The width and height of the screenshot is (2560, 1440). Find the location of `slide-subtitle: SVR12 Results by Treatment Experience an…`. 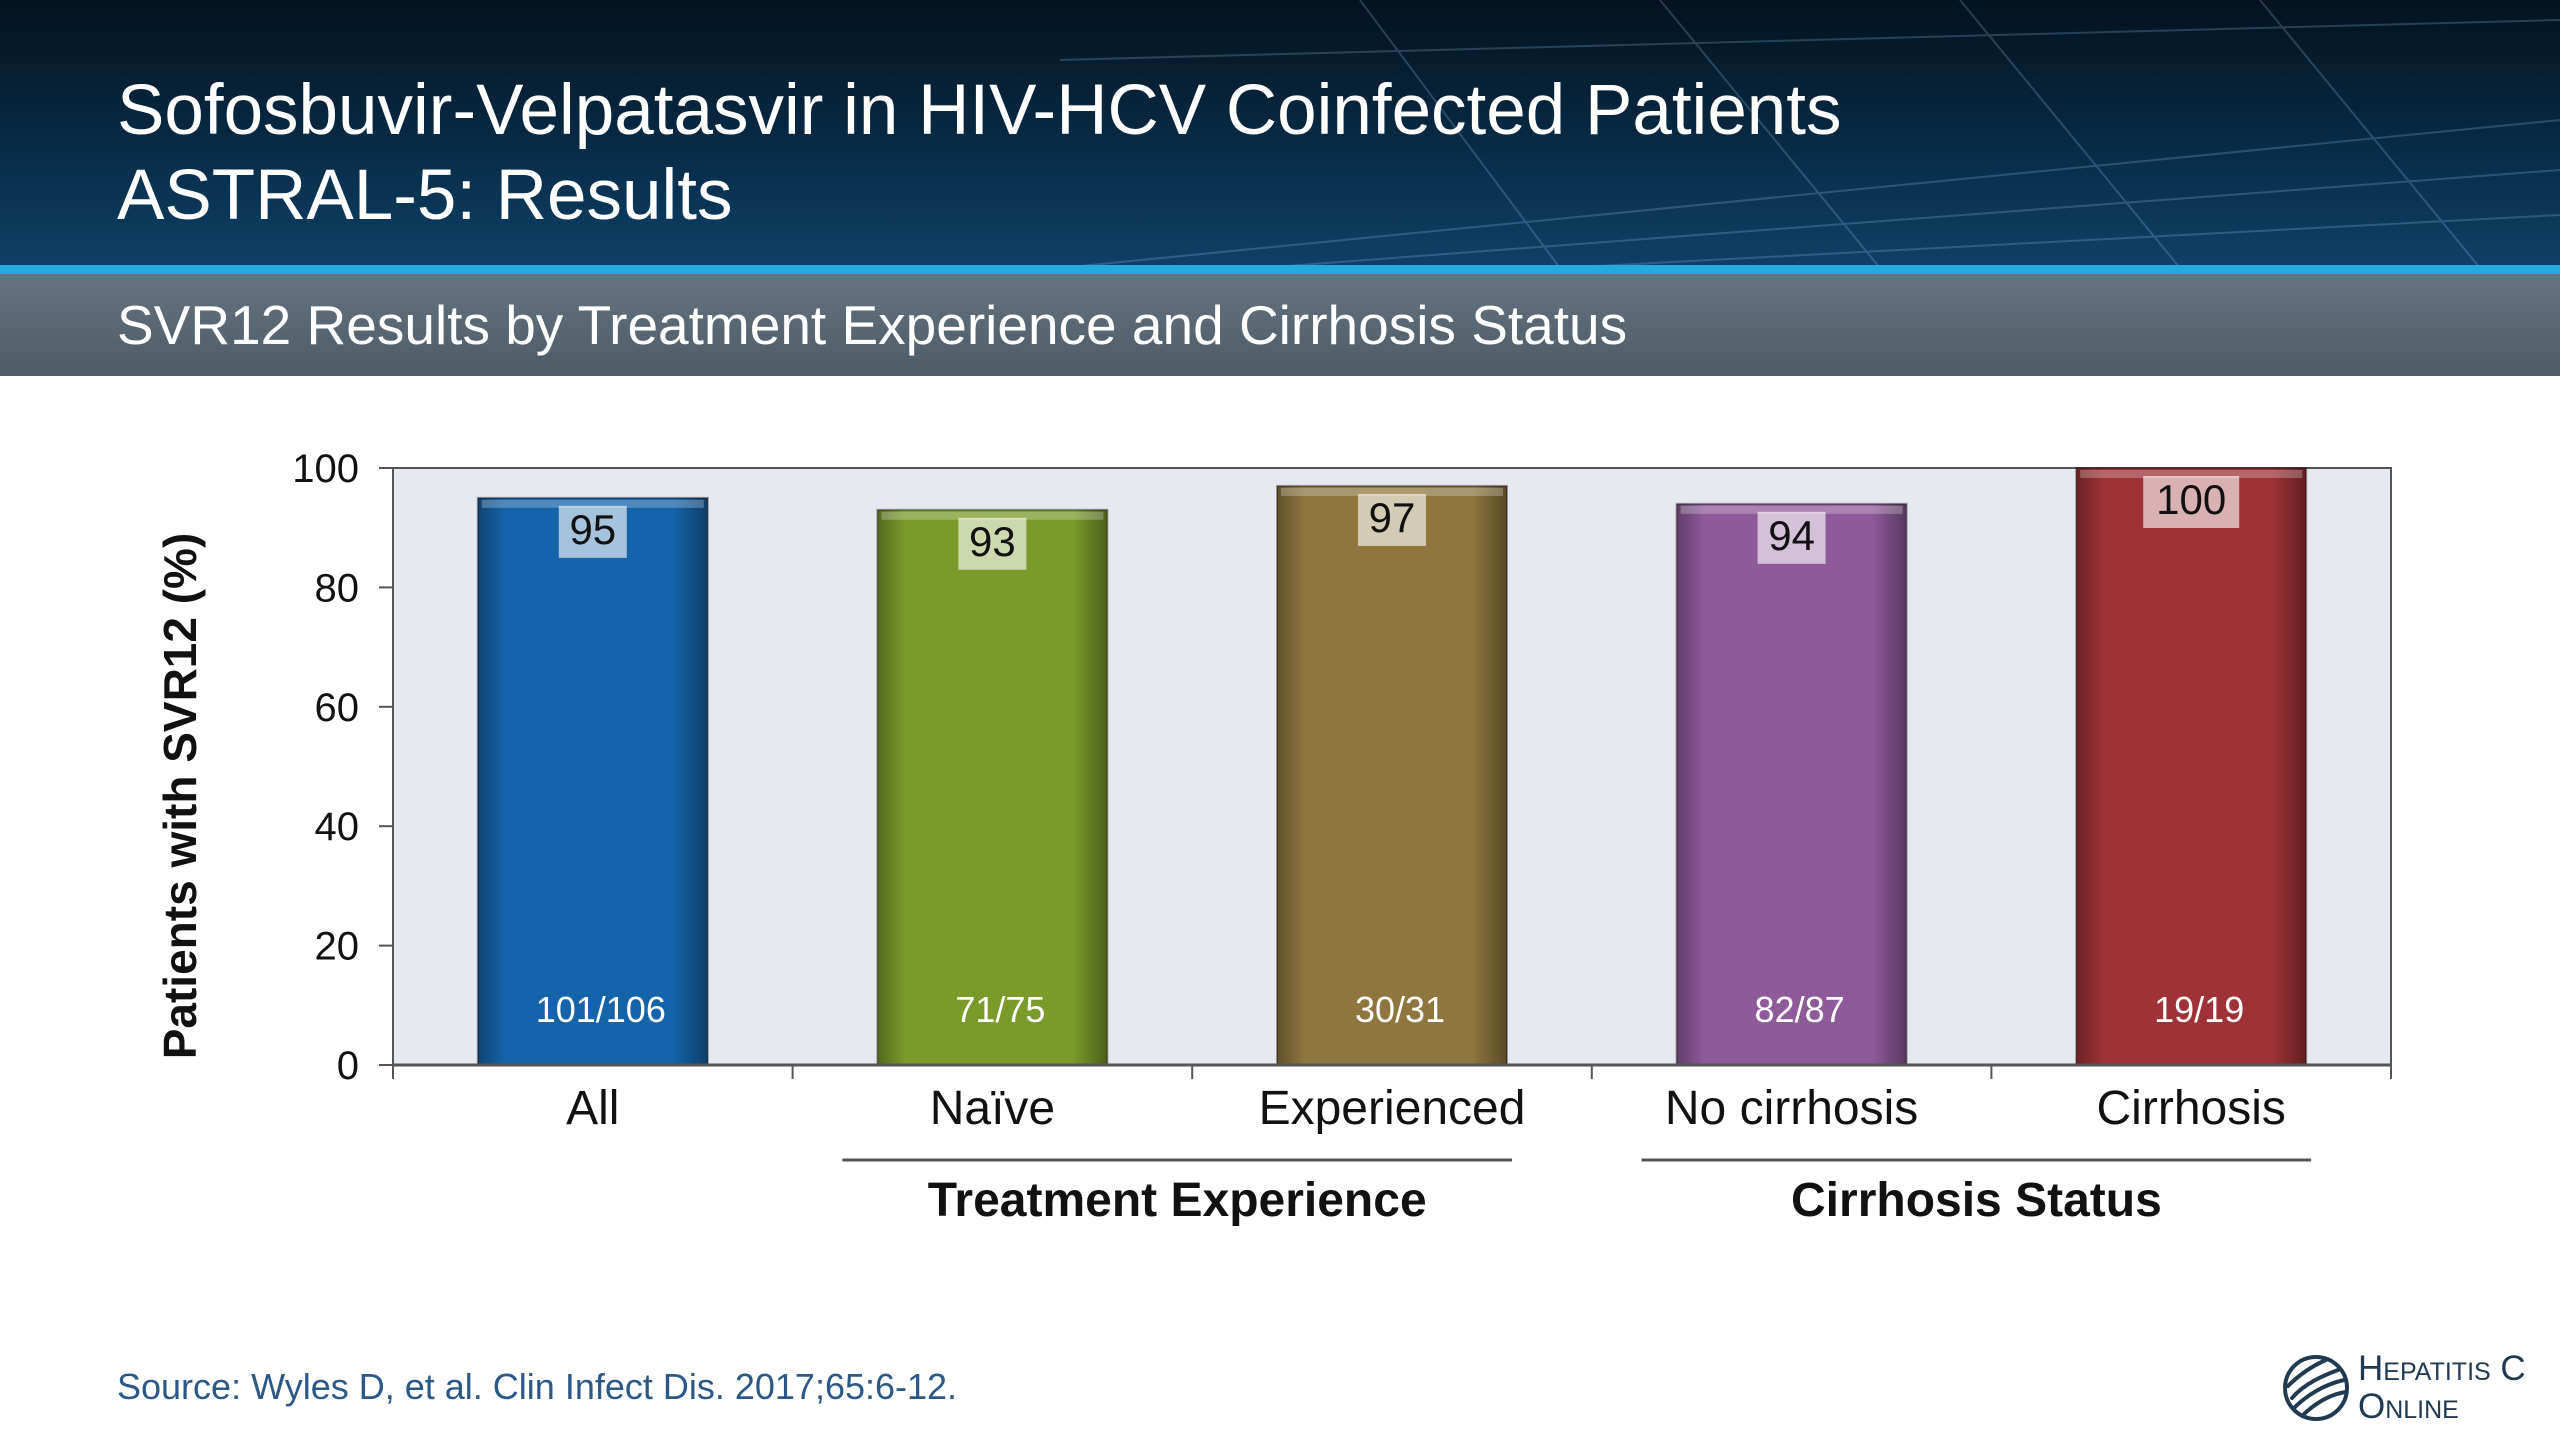

slide-subtitle: SVR12 Results by Treatment Experience an… is located at coordinates (872, 325).